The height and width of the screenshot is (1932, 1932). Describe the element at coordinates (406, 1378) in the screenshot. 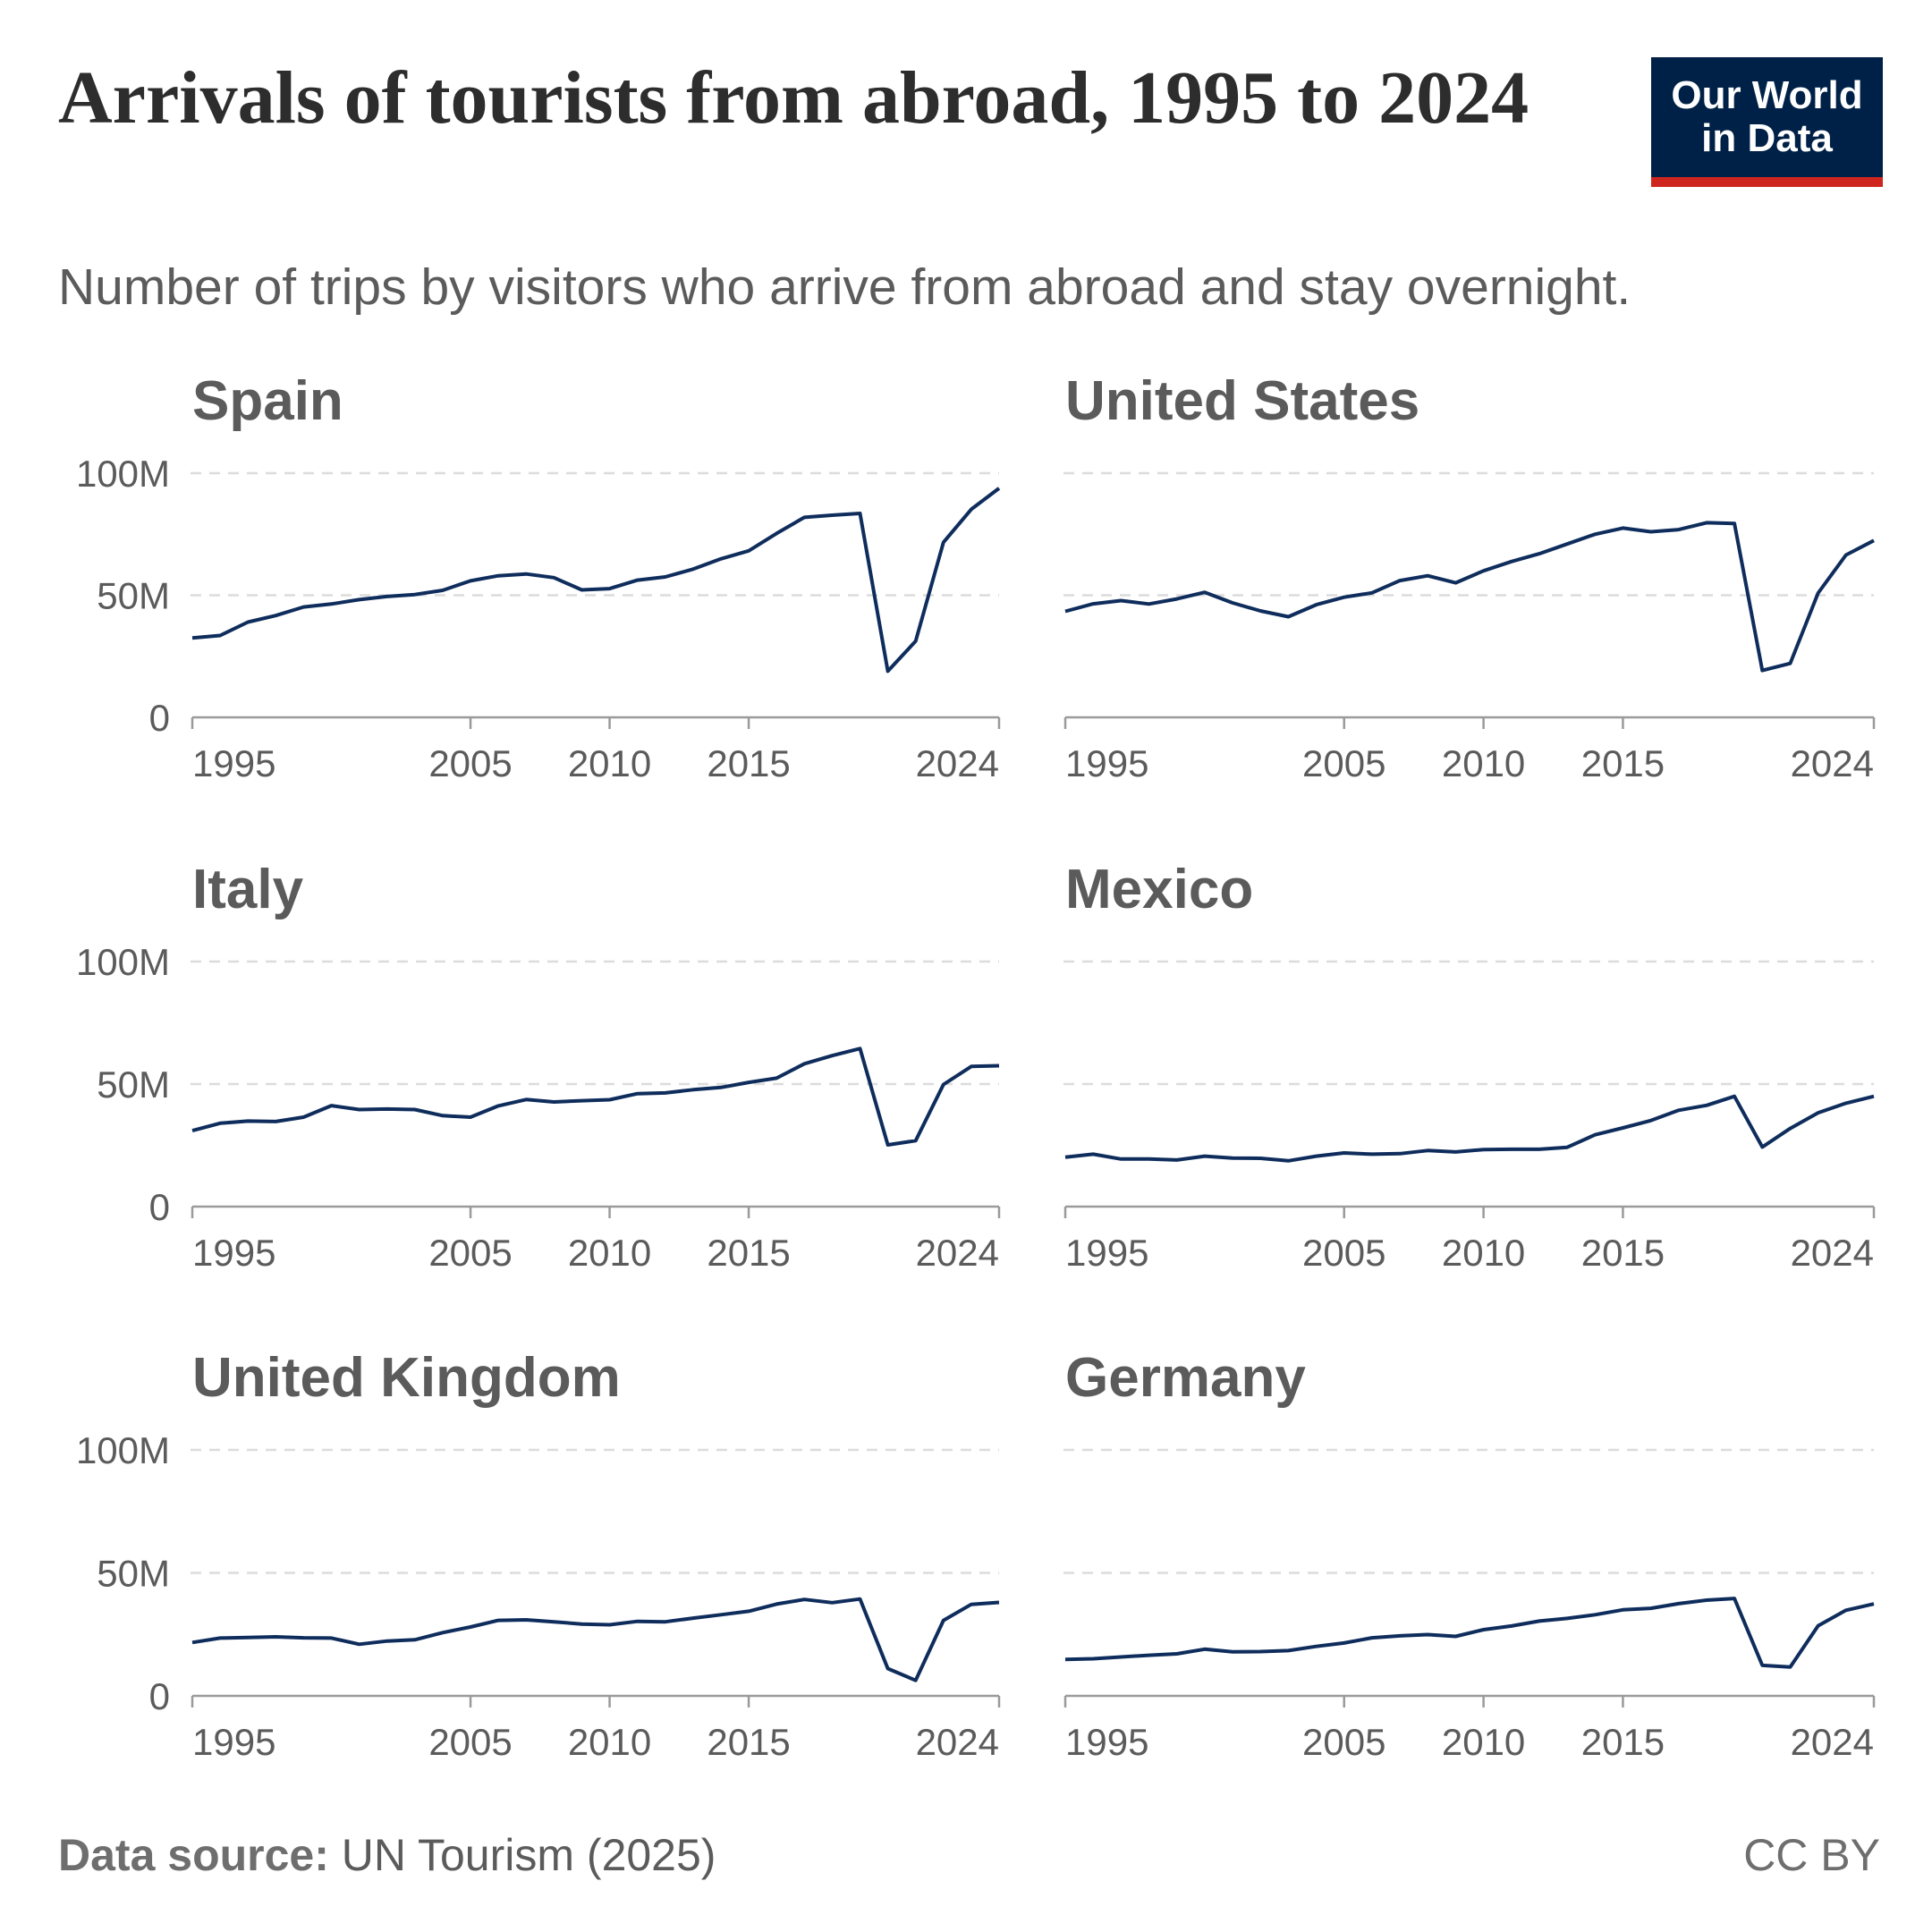

I see `panel-title: United Kingdom` at that location.